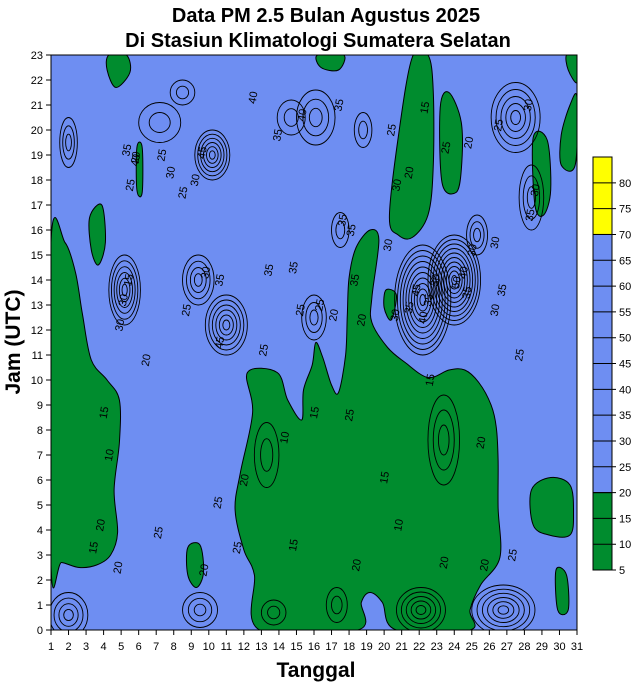 Image resolution: width=636 pixels, height=684 pixels. Describe the element at coordinates (40, 456) in the screenshot. I see `y-tick-label: 7` at that location.